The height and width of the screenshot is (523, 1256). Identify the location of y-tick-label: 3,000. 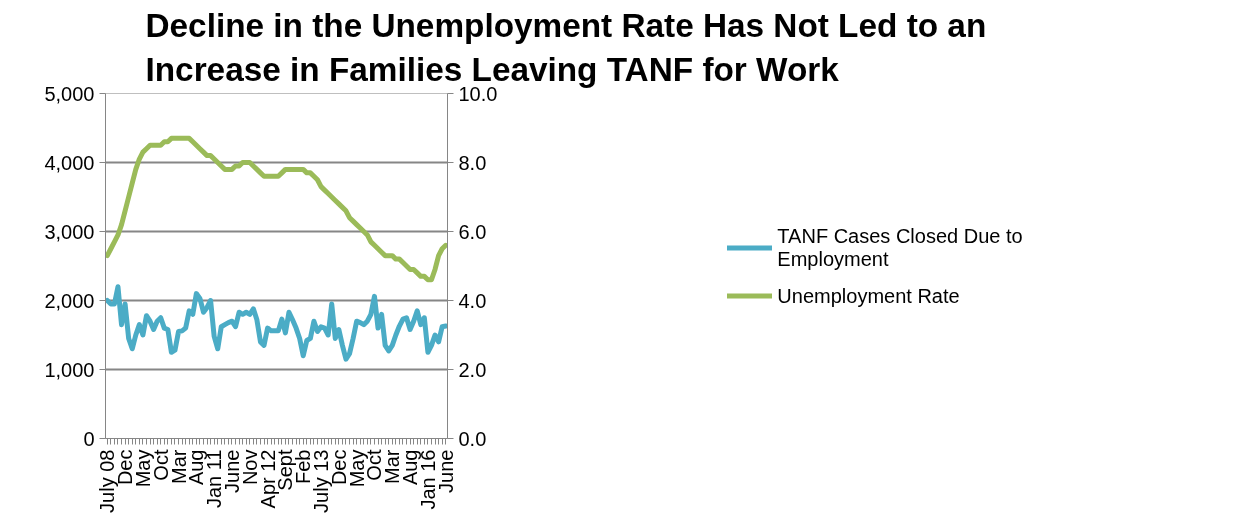
(69, 231).